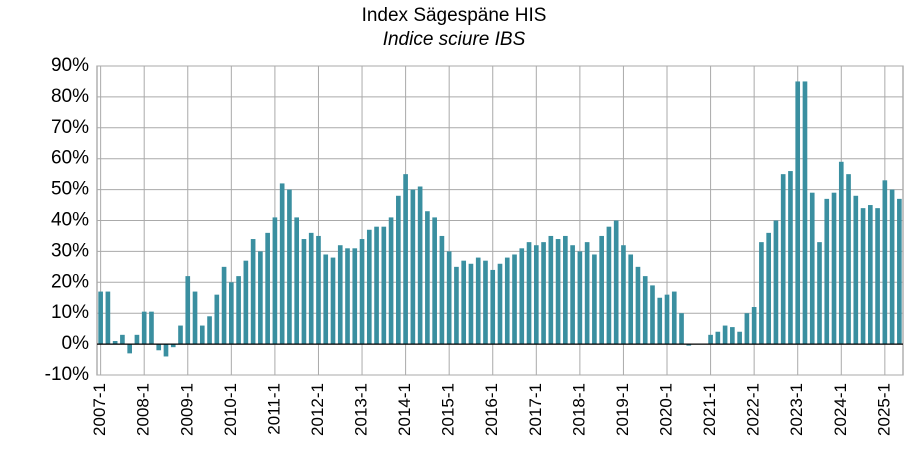 This screenshot has height=473, width=908. I want to click on x-tick-label: 2014-1, so click(404, 409).